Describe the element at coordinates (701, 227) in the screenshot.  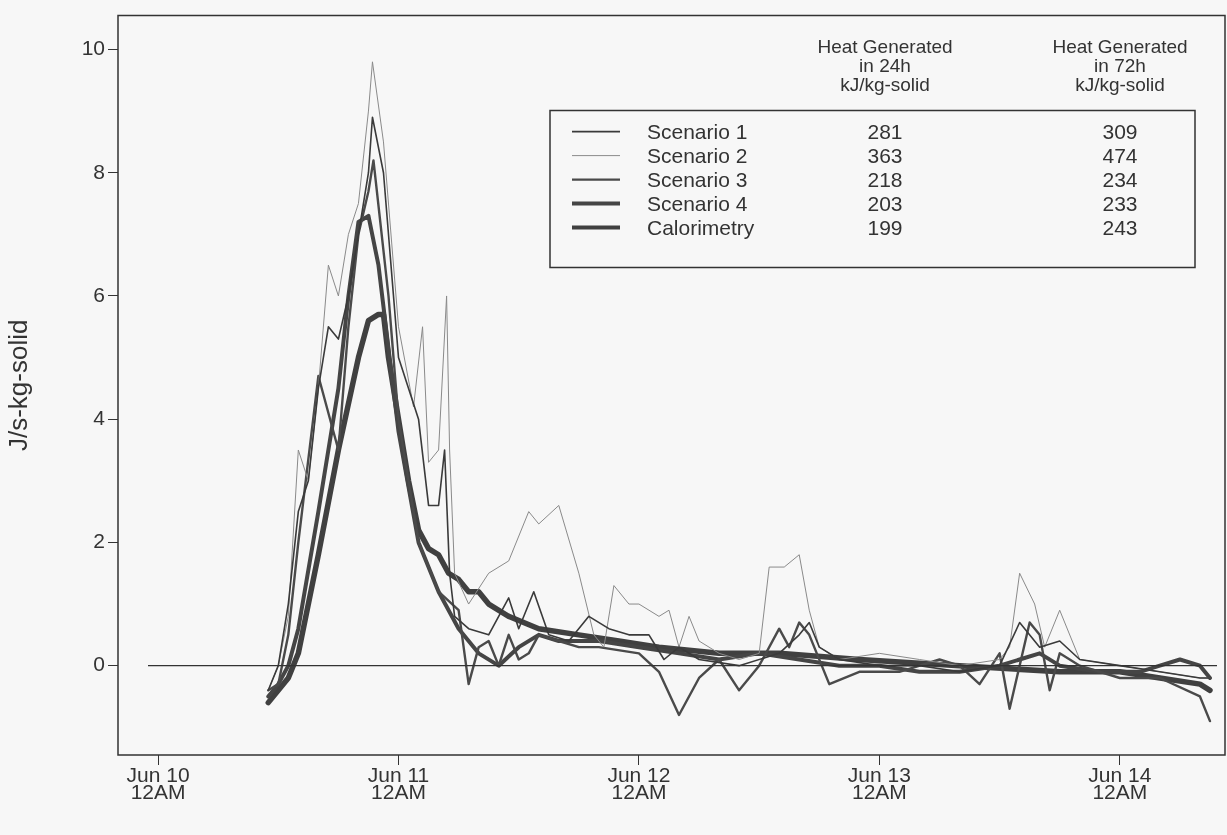
I see `legend-label: Calorimetry` at that location.